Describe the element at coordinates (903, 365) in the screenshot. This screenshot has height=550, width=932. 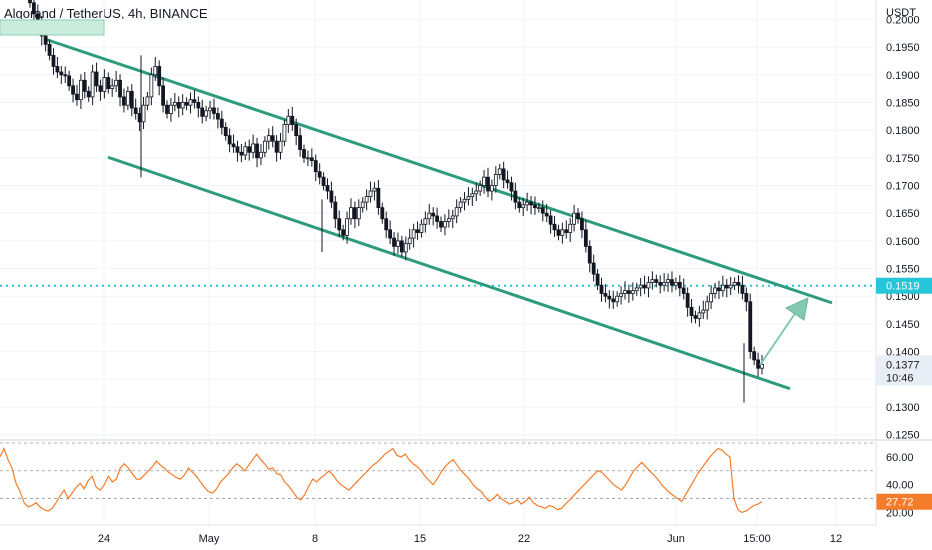
I see `last-price-text: 0.1377` at that location.